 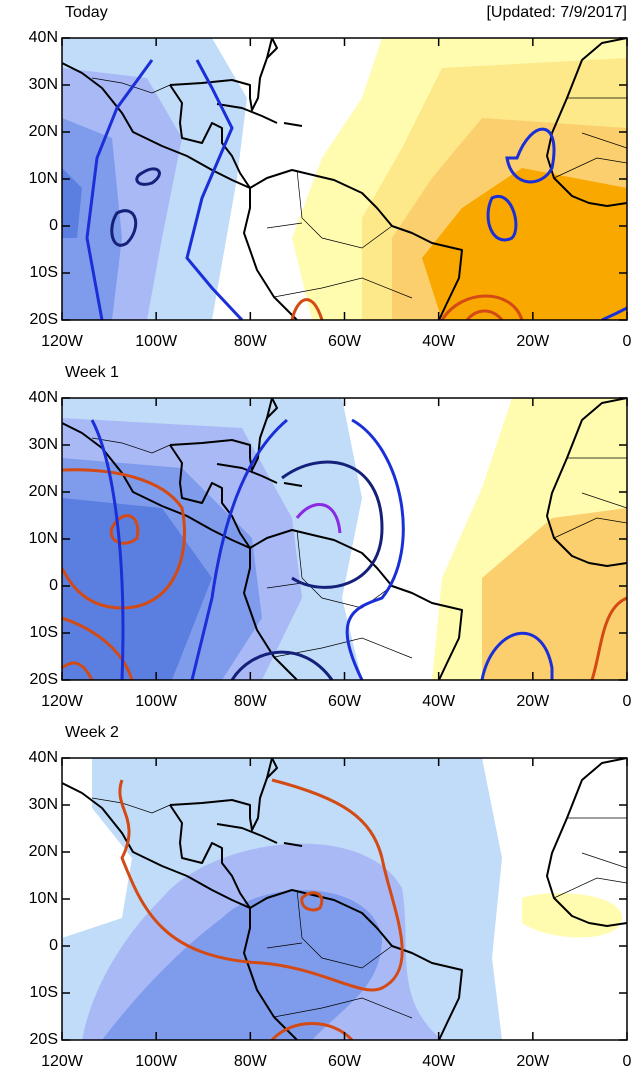 What do you see at coordinates (556, 12) in the screenshot?
I see `updated-label: [Updated: 7/9/2017]` at bounding box center [556, 12].